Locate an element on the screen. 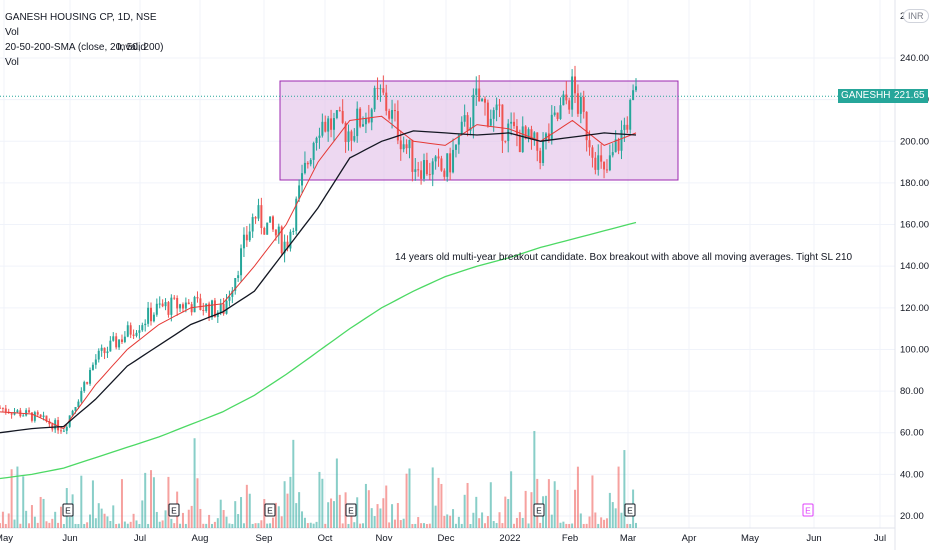 The width and height of the screenshot is (932, 550). x-tick-label: May is located at coordinates (6, 538).